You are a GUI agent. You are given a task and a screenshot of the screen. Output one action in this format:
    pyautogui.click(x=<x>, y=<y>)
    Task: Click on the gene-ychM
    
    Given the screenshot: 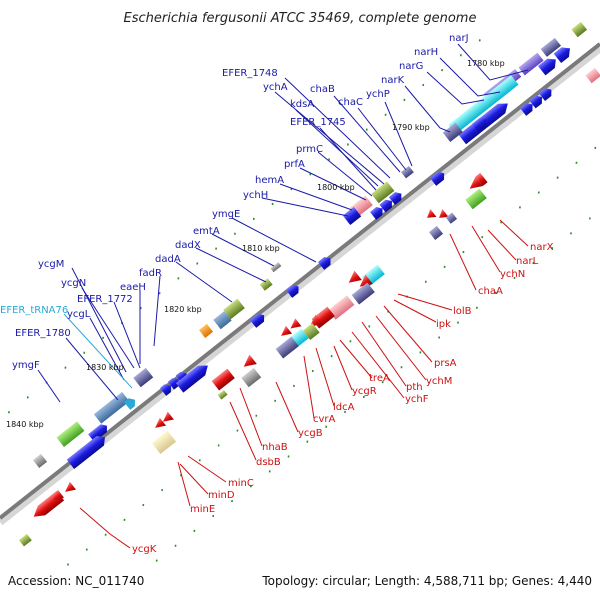 What is the action you would take?
    pyautogui.click(x=364, y=283)
    